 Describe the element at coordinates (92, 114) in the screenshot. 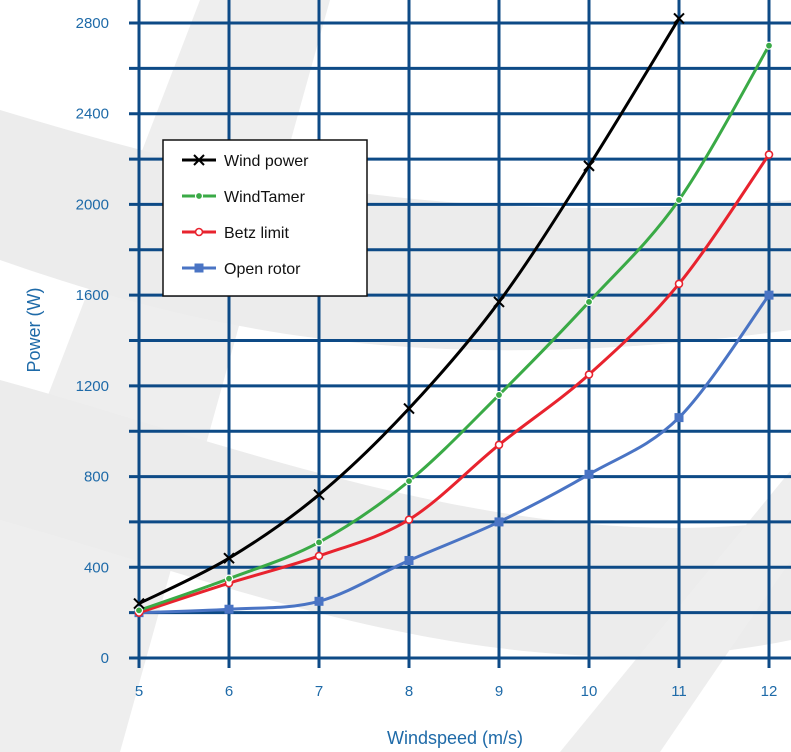

I see `y-tick-label: 2400` at that location.